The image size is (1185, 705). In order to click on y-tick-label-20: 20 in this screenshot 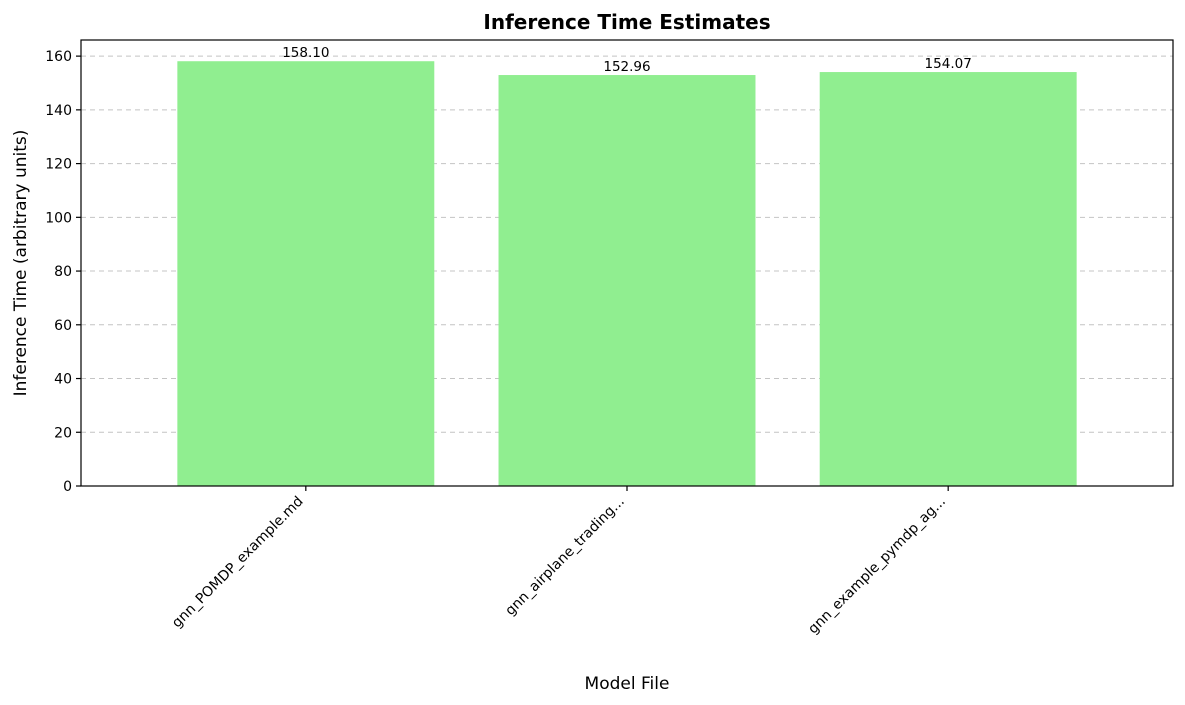, I will do `click(63, 433)`.